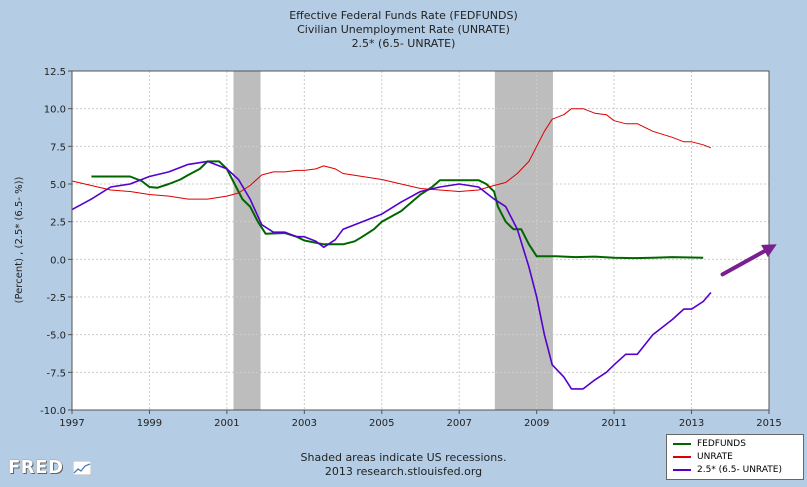  I want to click on y-axis-label: (Percent) , (2.5* (6.5- %)), so click(19, 239).